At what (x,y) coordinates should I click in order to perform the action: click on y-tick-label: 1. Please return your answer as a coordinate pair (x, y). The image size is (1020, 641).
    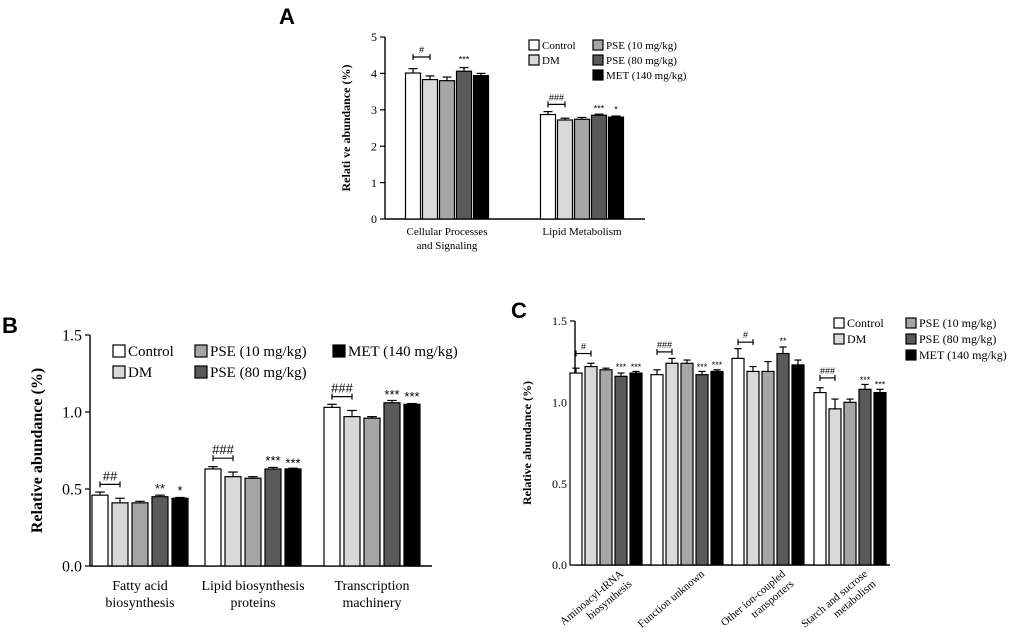
    Looking at the image, I should click on (374, 183).